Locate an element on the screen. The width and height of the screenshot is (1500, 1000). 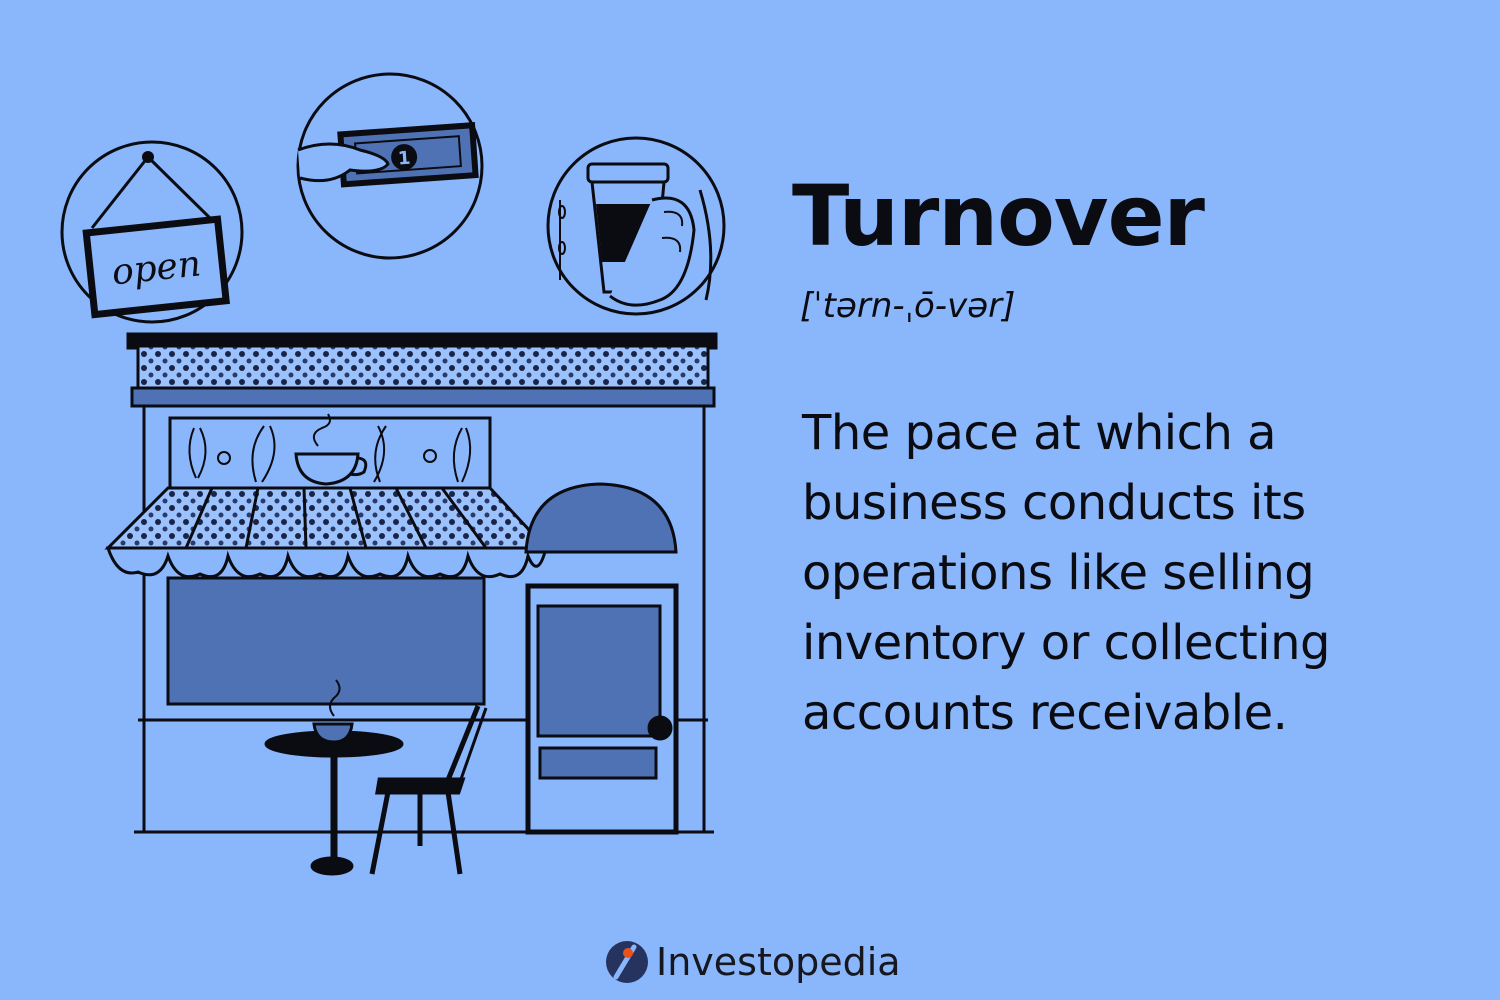
open-sign-icon: open is located at coordinates (152, 232).